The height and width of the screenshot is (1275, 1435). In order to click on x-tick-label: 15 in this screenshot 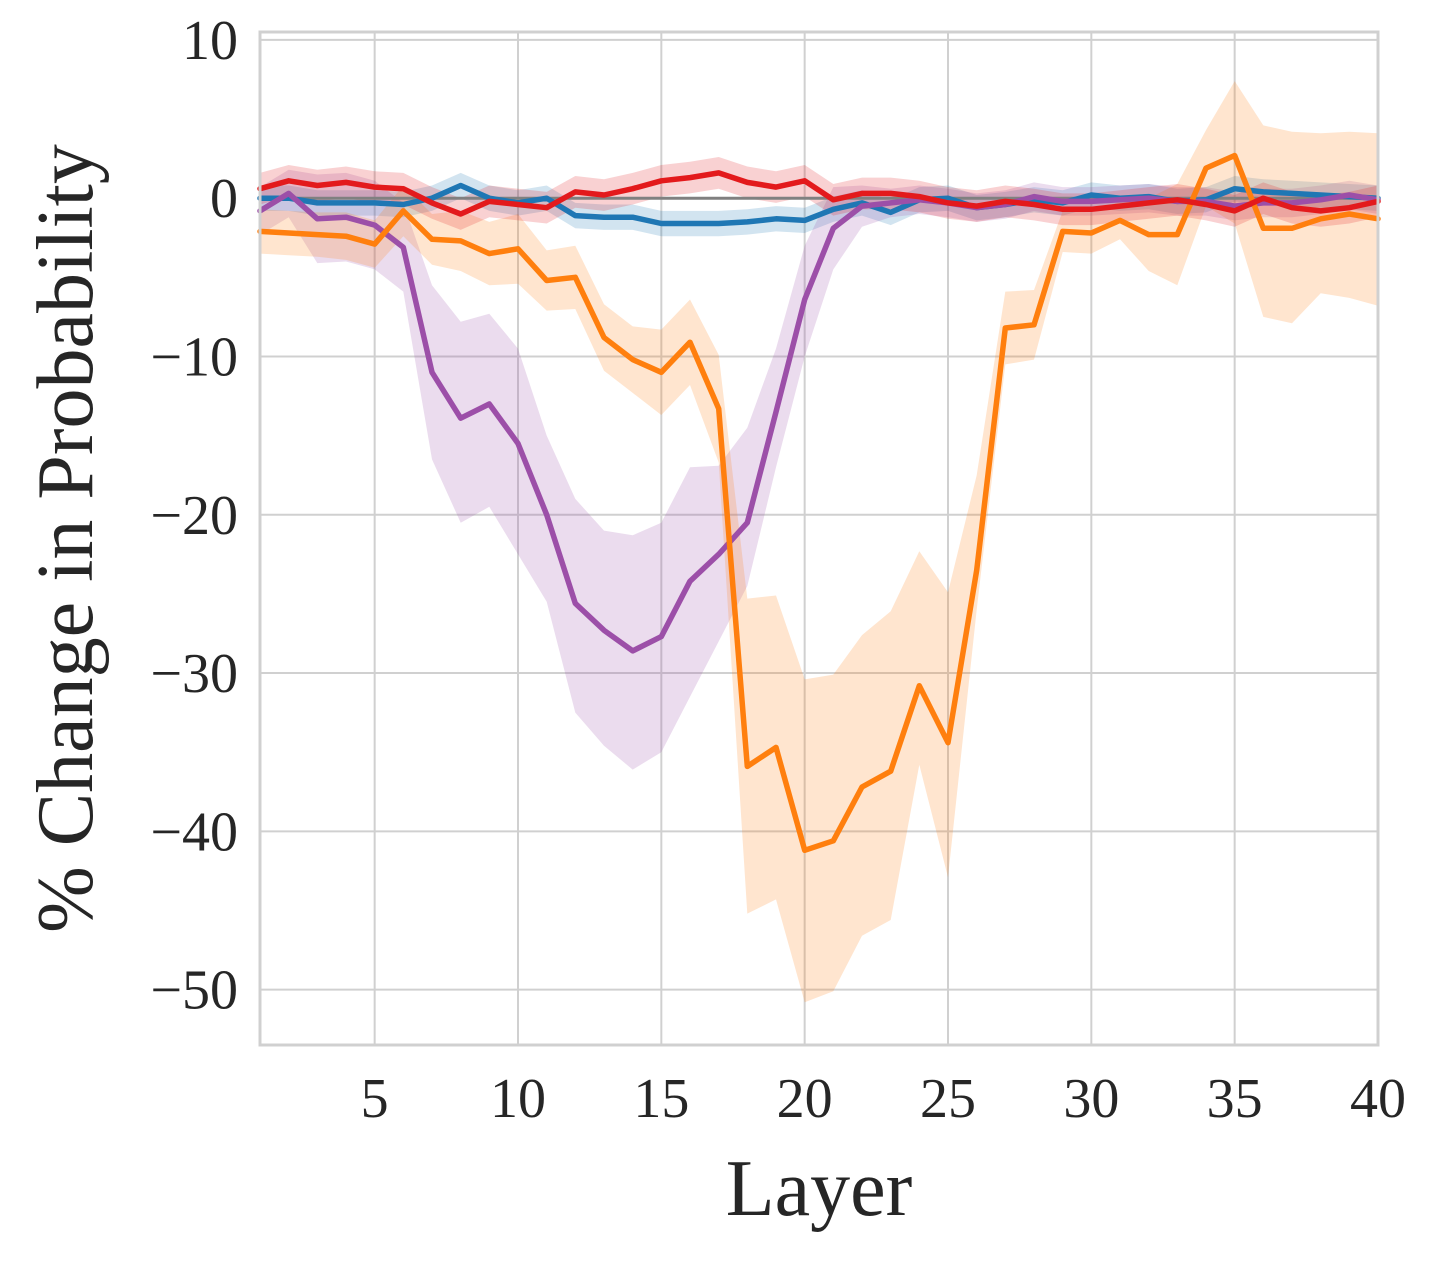, I will do `click(661, 1099)`.